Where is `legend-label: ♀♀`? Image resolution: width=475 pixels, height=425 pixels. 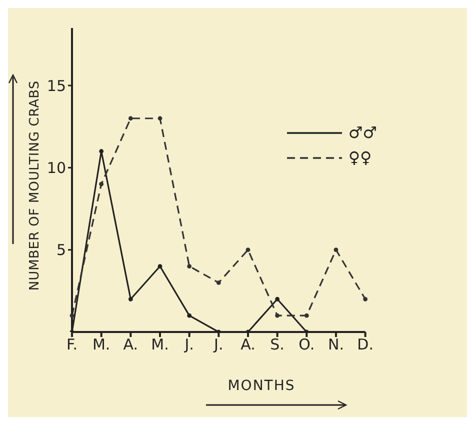 legend-label: ♀♀ is located at coordinates (360, 157).